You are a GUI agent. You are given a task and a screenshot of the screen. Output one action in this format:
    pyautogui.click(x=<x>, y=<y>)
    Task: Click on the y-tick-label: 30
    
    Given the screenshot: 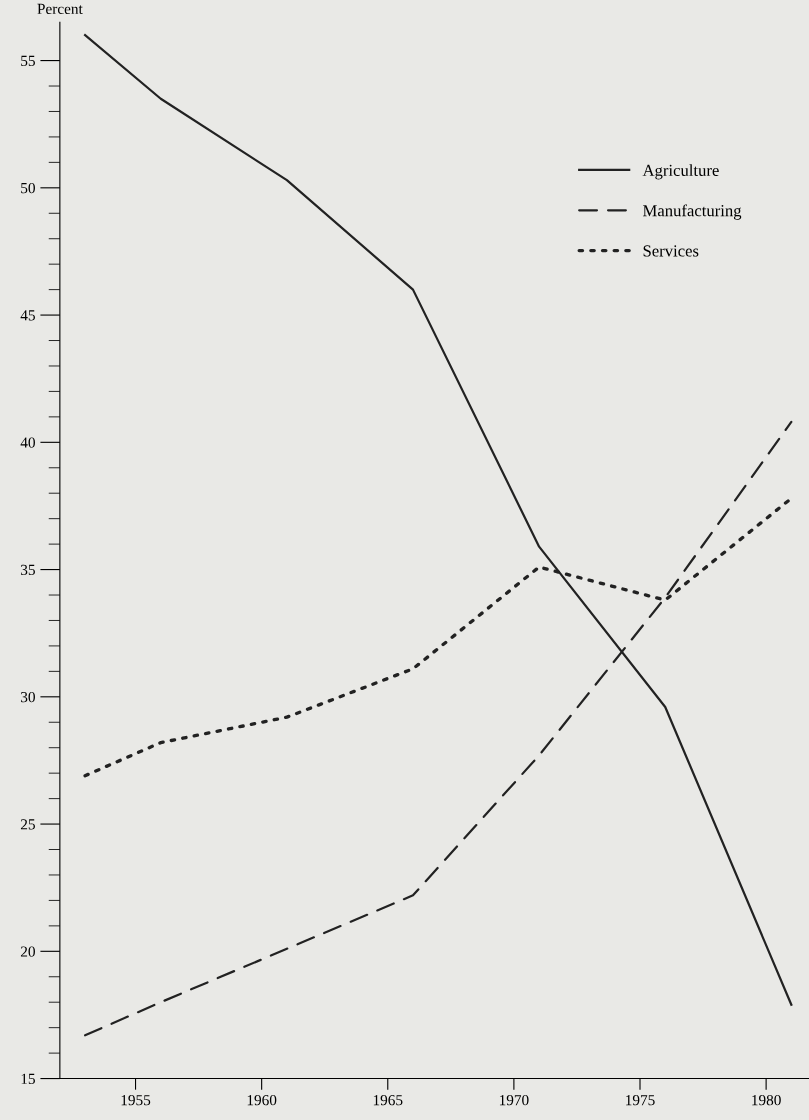 What is the action you would take?
    pyautogui.click(x=28, y=697)
    